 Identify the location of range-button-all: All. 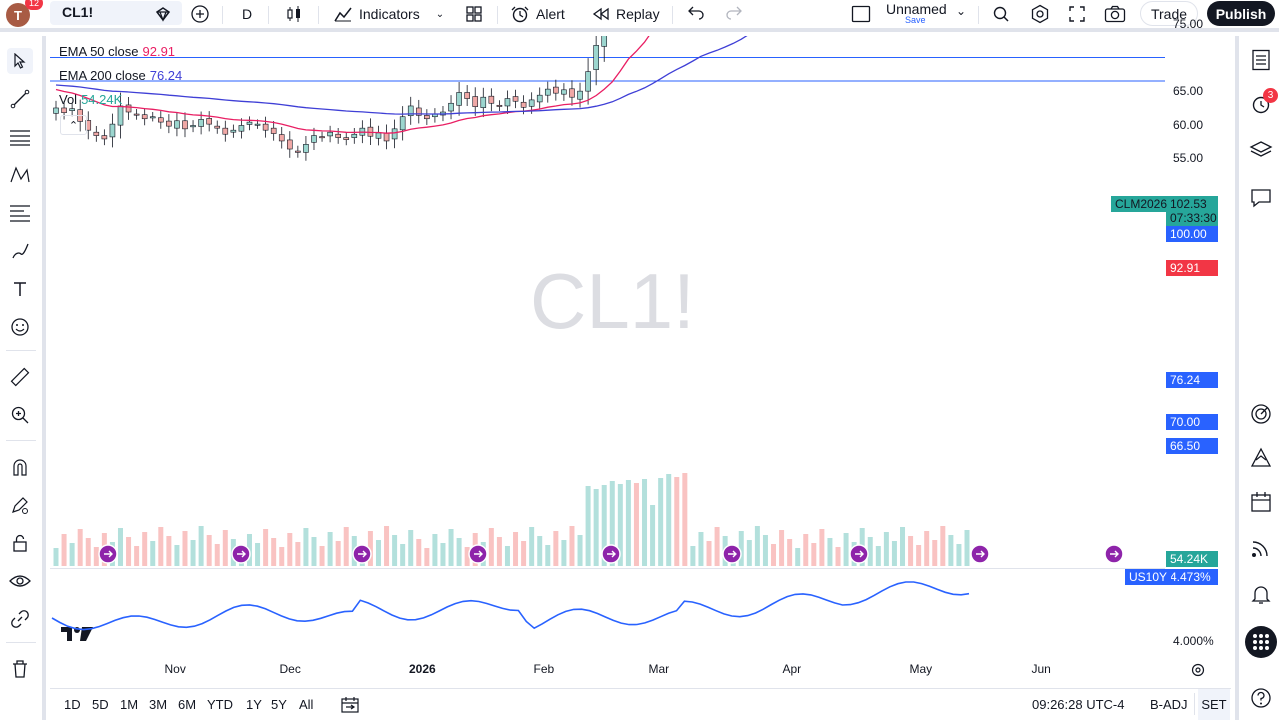
(306, 704).